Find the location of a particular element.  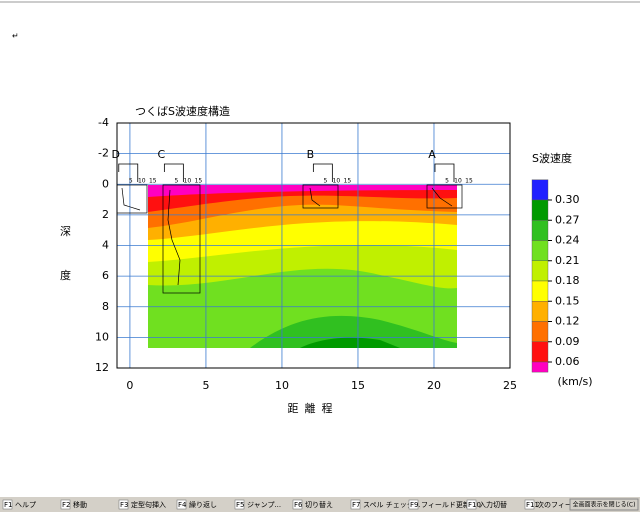

key-label: 繰り返し is located at coordinates (203, 504).